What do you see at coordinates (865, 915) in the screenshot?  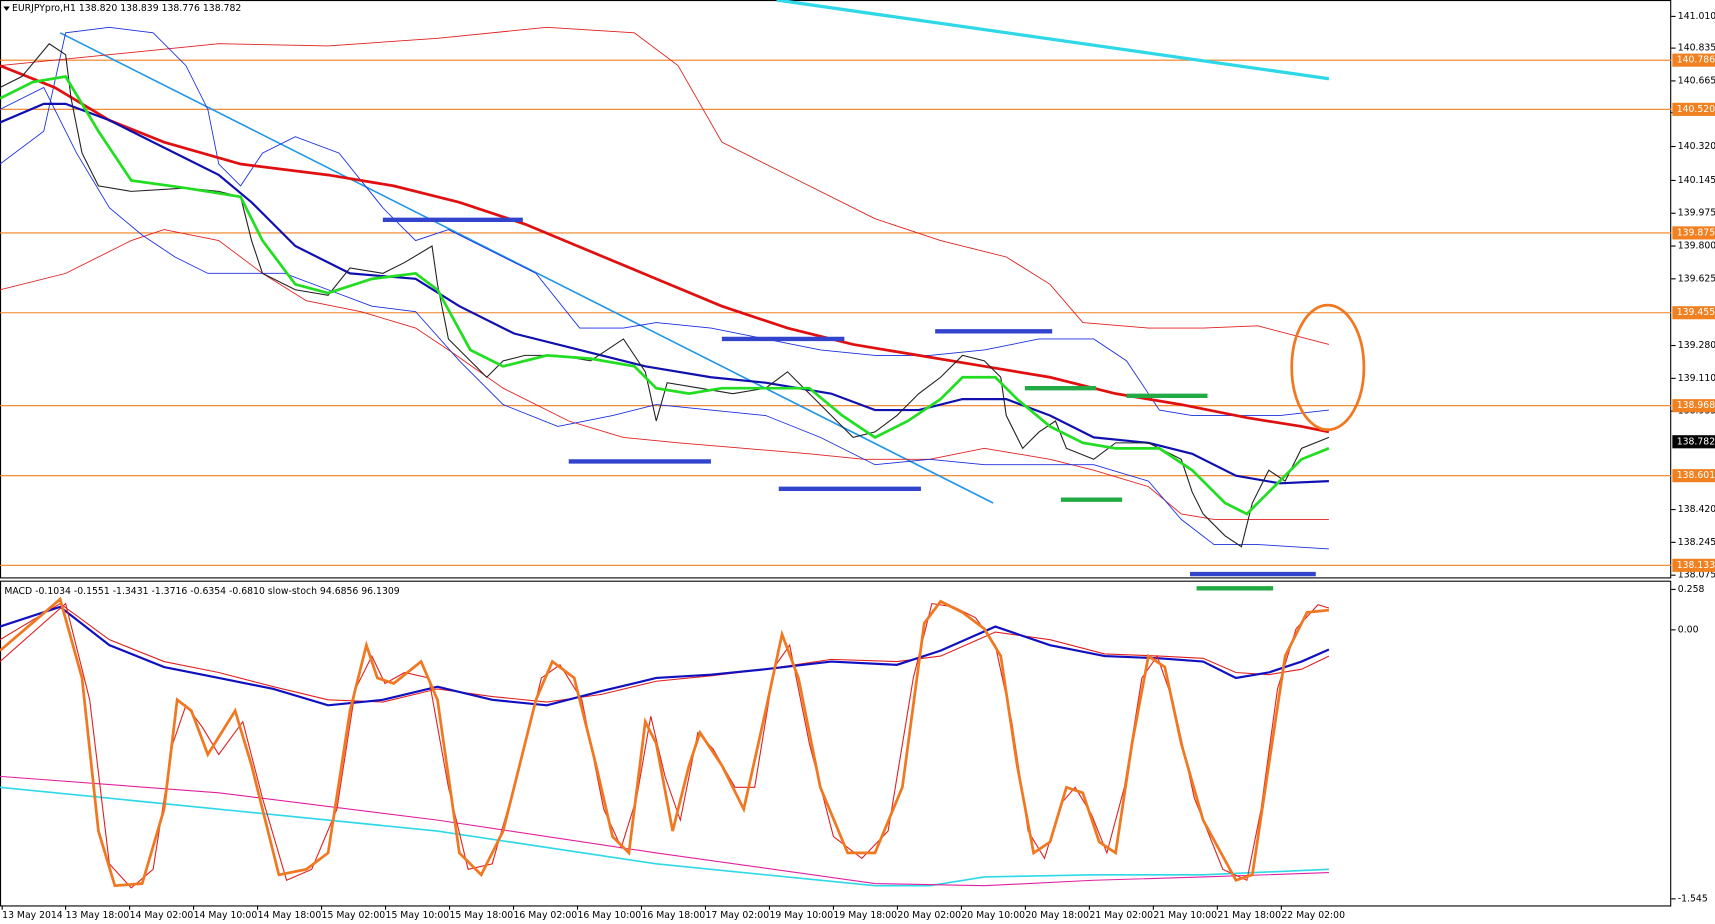 I see `time-label: 19 May 18:00` at bounding box center [865, 915].